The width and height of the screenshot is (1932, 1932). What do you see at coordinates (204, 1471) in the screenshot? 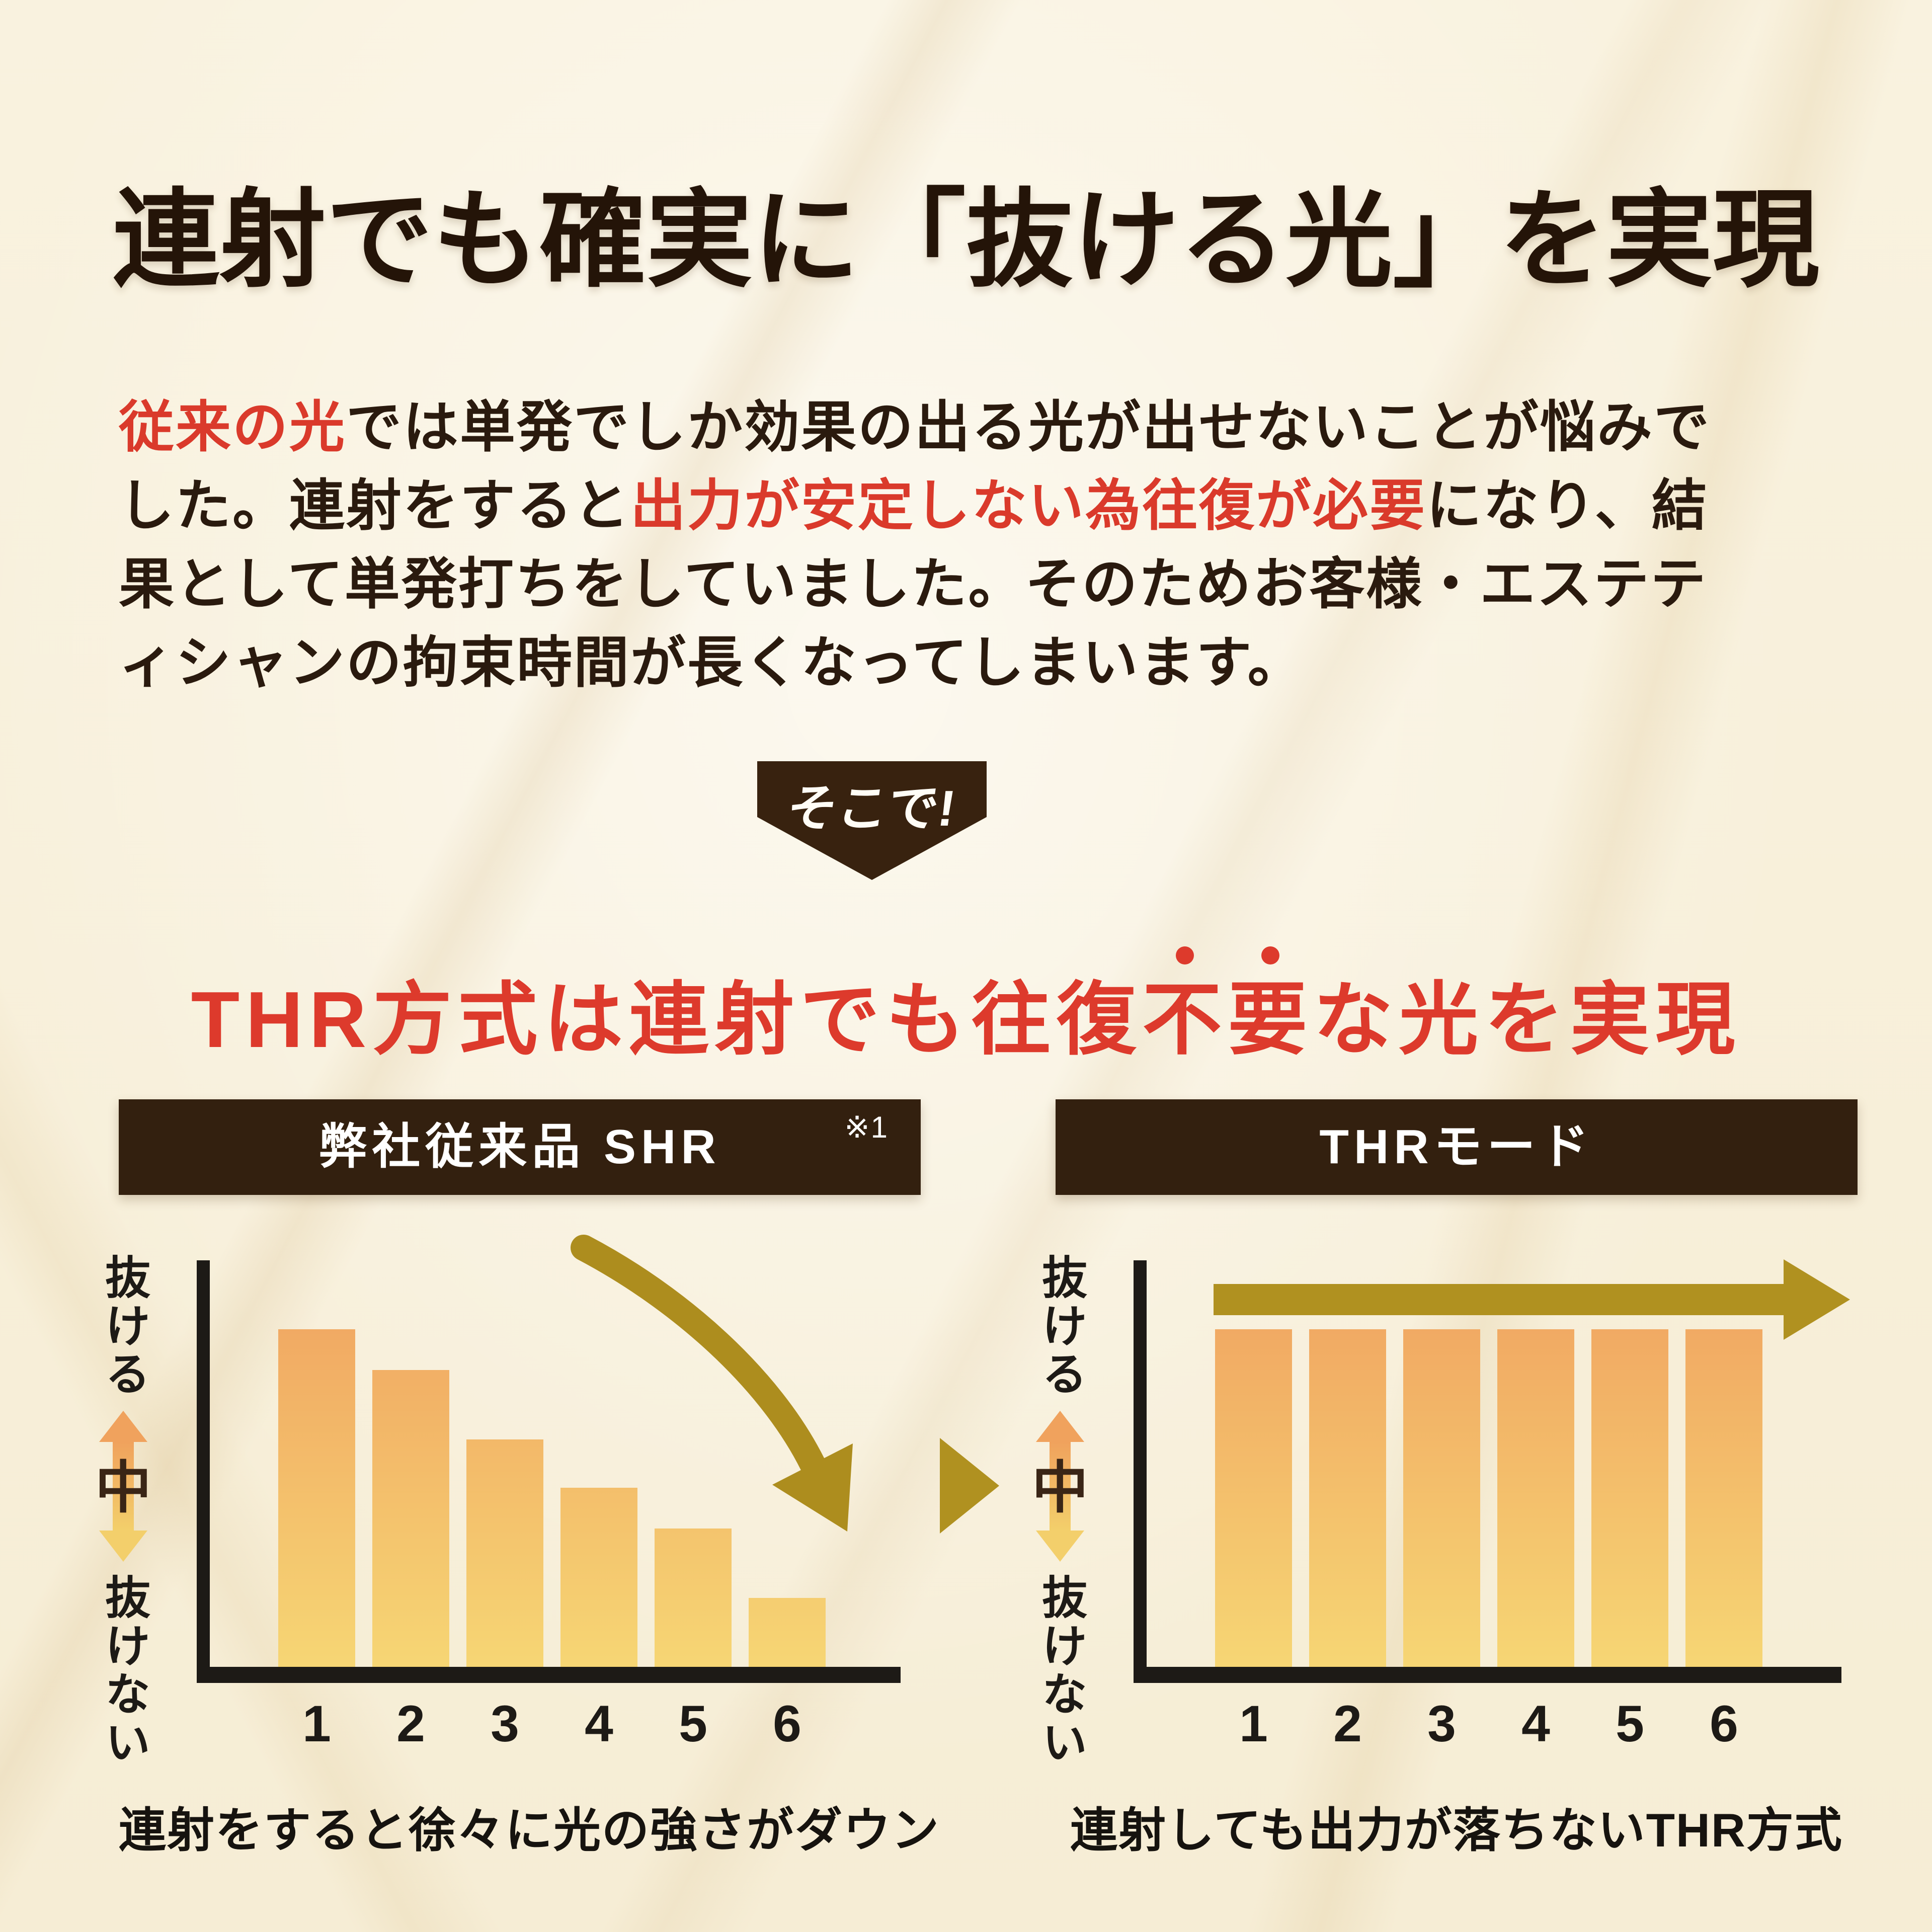
I see `left-y-axis-line` at bounding box center [204, 1471].